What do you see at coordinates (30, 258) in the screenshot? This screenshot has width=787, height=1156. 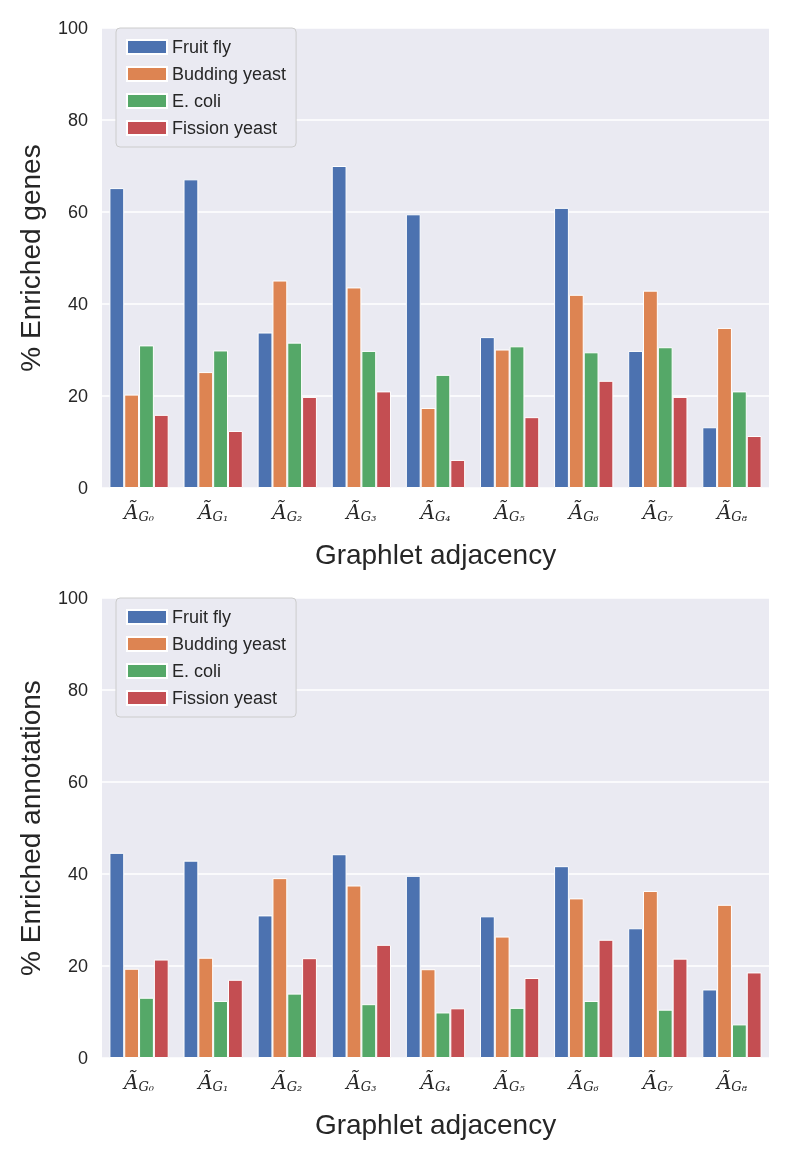 I see `y-axis-title: % Enriched genes` at bounding box center [30, 258].